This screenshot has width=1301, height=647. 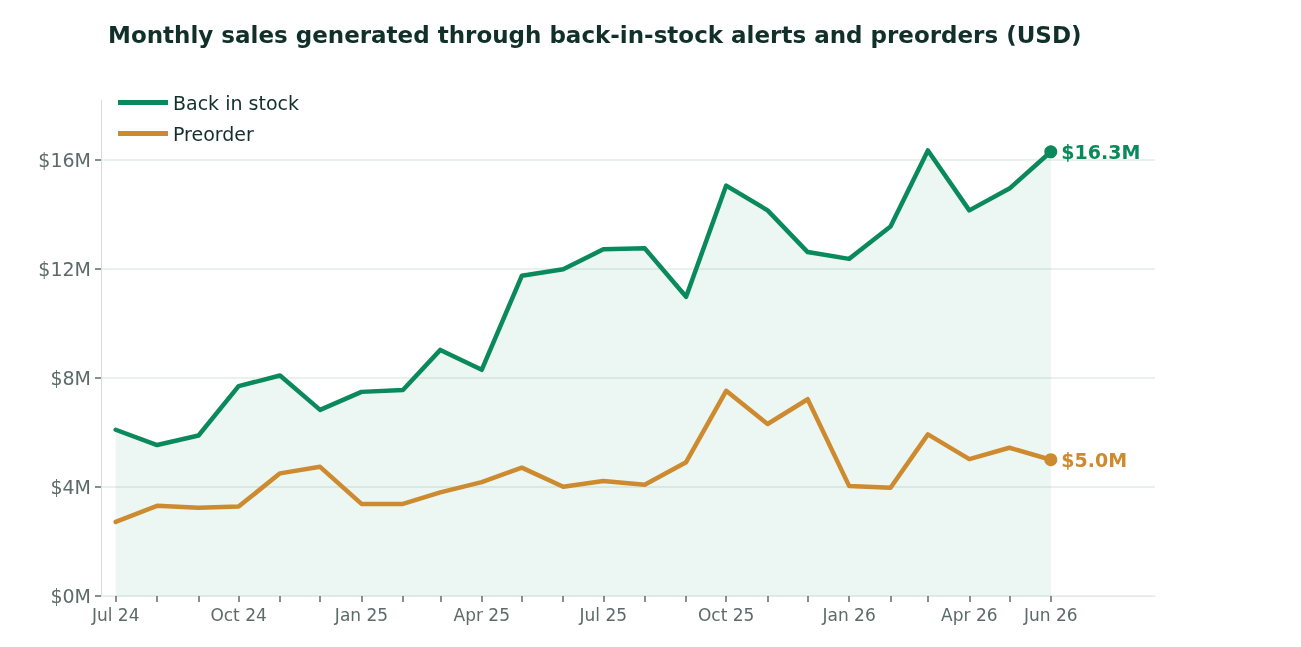 What do you see at coordinates (64, 268) in the screenshot?
I see `y-tick-label: $12M` at bounding box center [64, 268].